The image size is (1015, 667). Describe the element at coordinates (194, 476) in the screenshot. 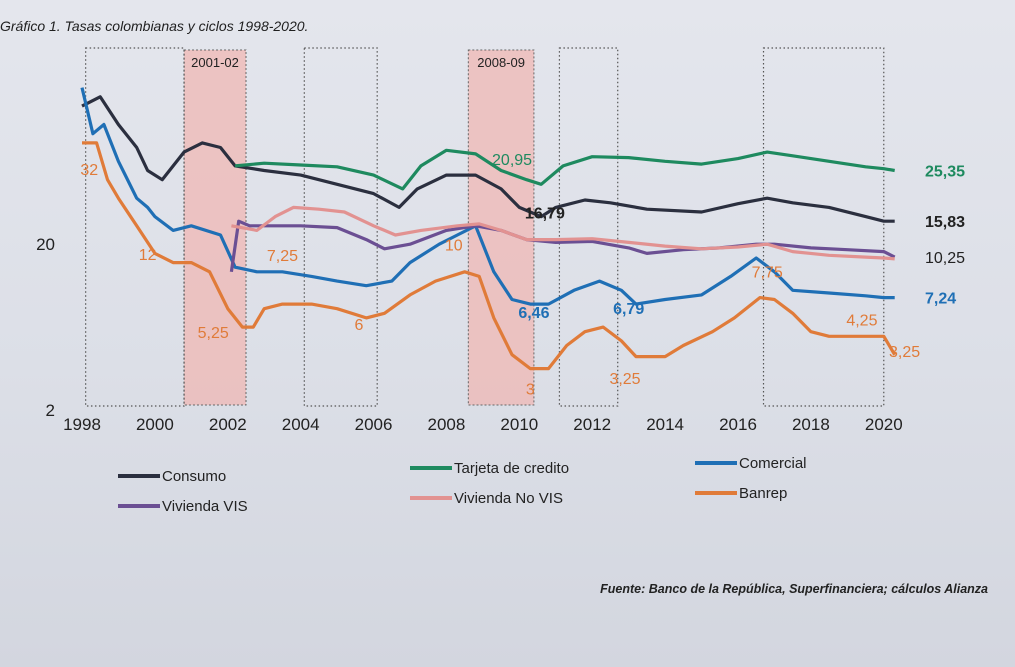

I see `legend-label: Consumo` at that location.